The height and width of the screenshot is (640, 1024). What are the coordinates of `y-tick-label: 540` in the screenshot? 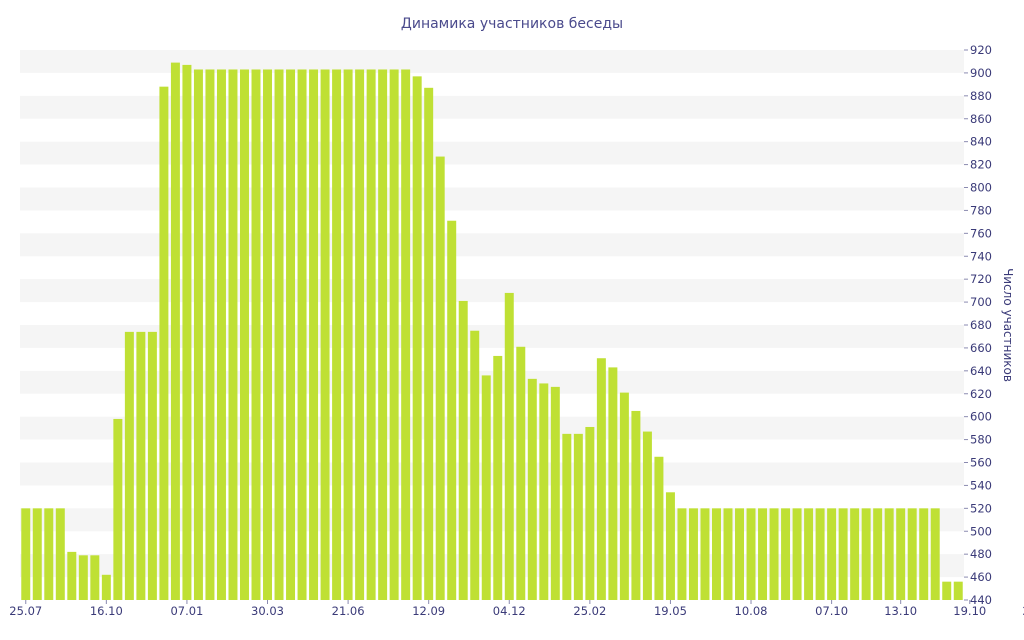 It's located at (981, 485).